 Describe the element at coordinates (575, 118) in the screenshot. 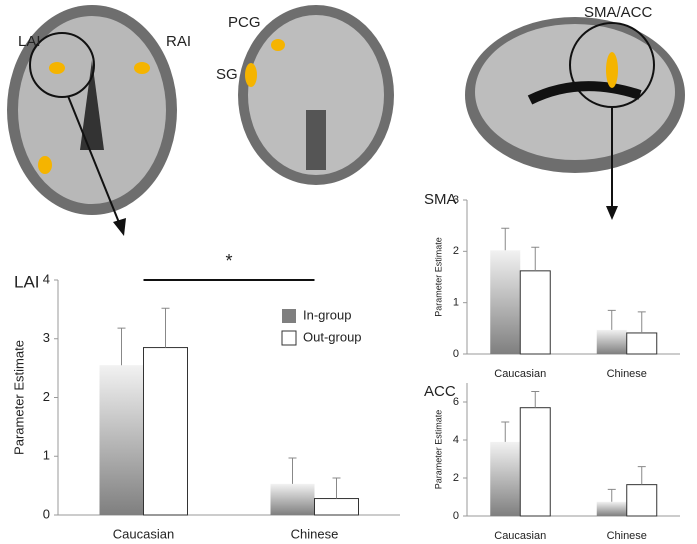

I see `sagittal-brain` at that location.